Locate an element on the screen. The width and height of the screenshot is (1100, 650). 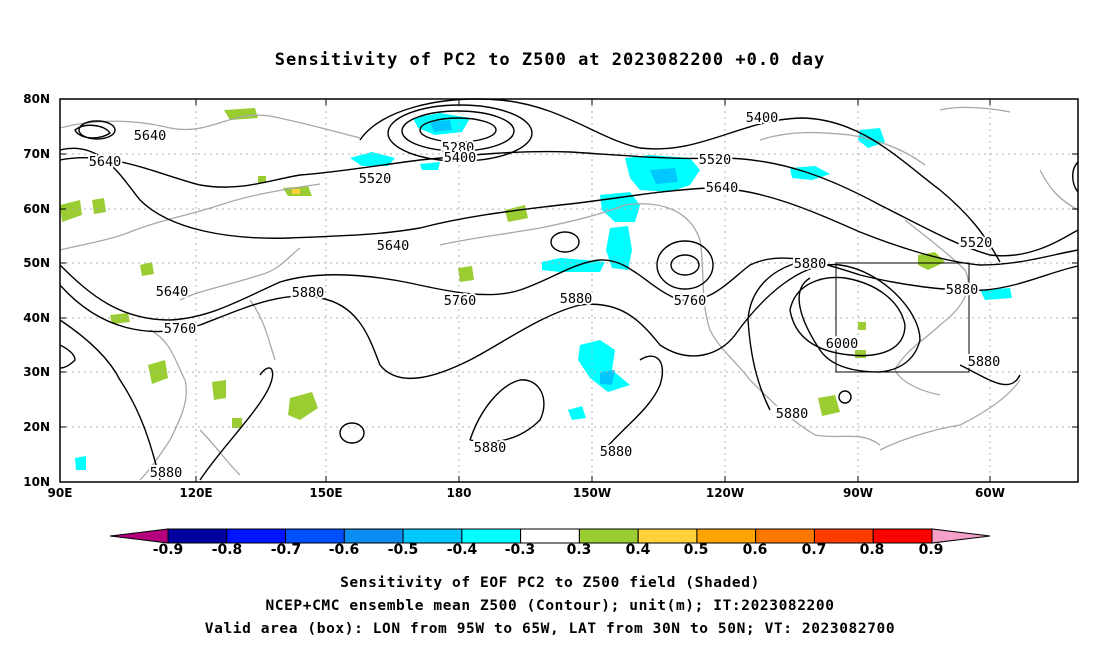
lon-label: 150E is located at coordinates (326, 493).